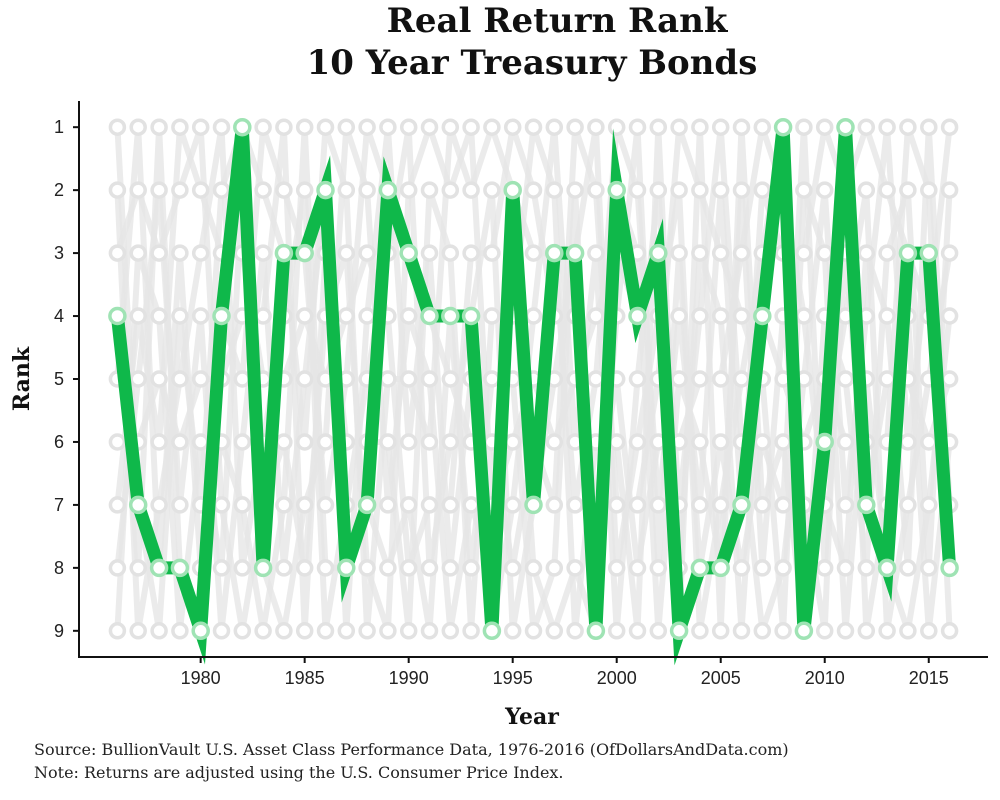 The height and width of the screenshot is (800, 1000). I want to click on y-tick-label: 8, so click(59, 568).